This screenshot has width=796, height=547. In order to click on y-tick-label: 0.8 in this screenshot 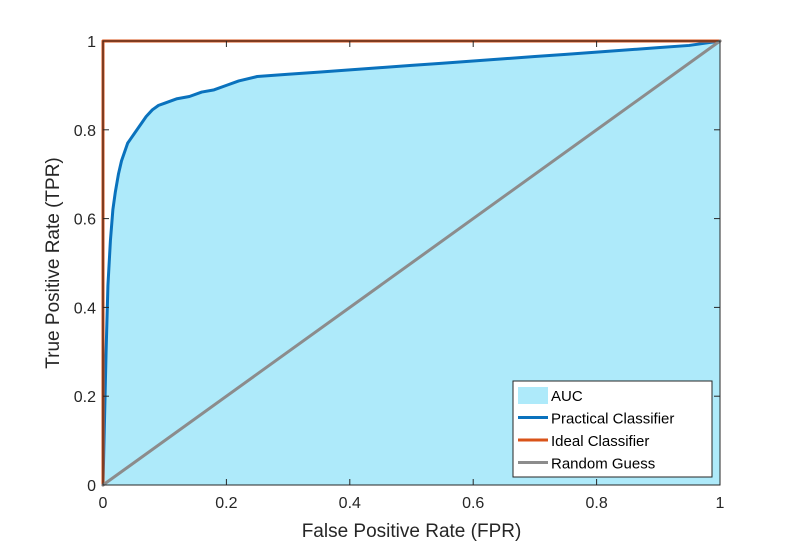, I will do `click(85, 131)`.